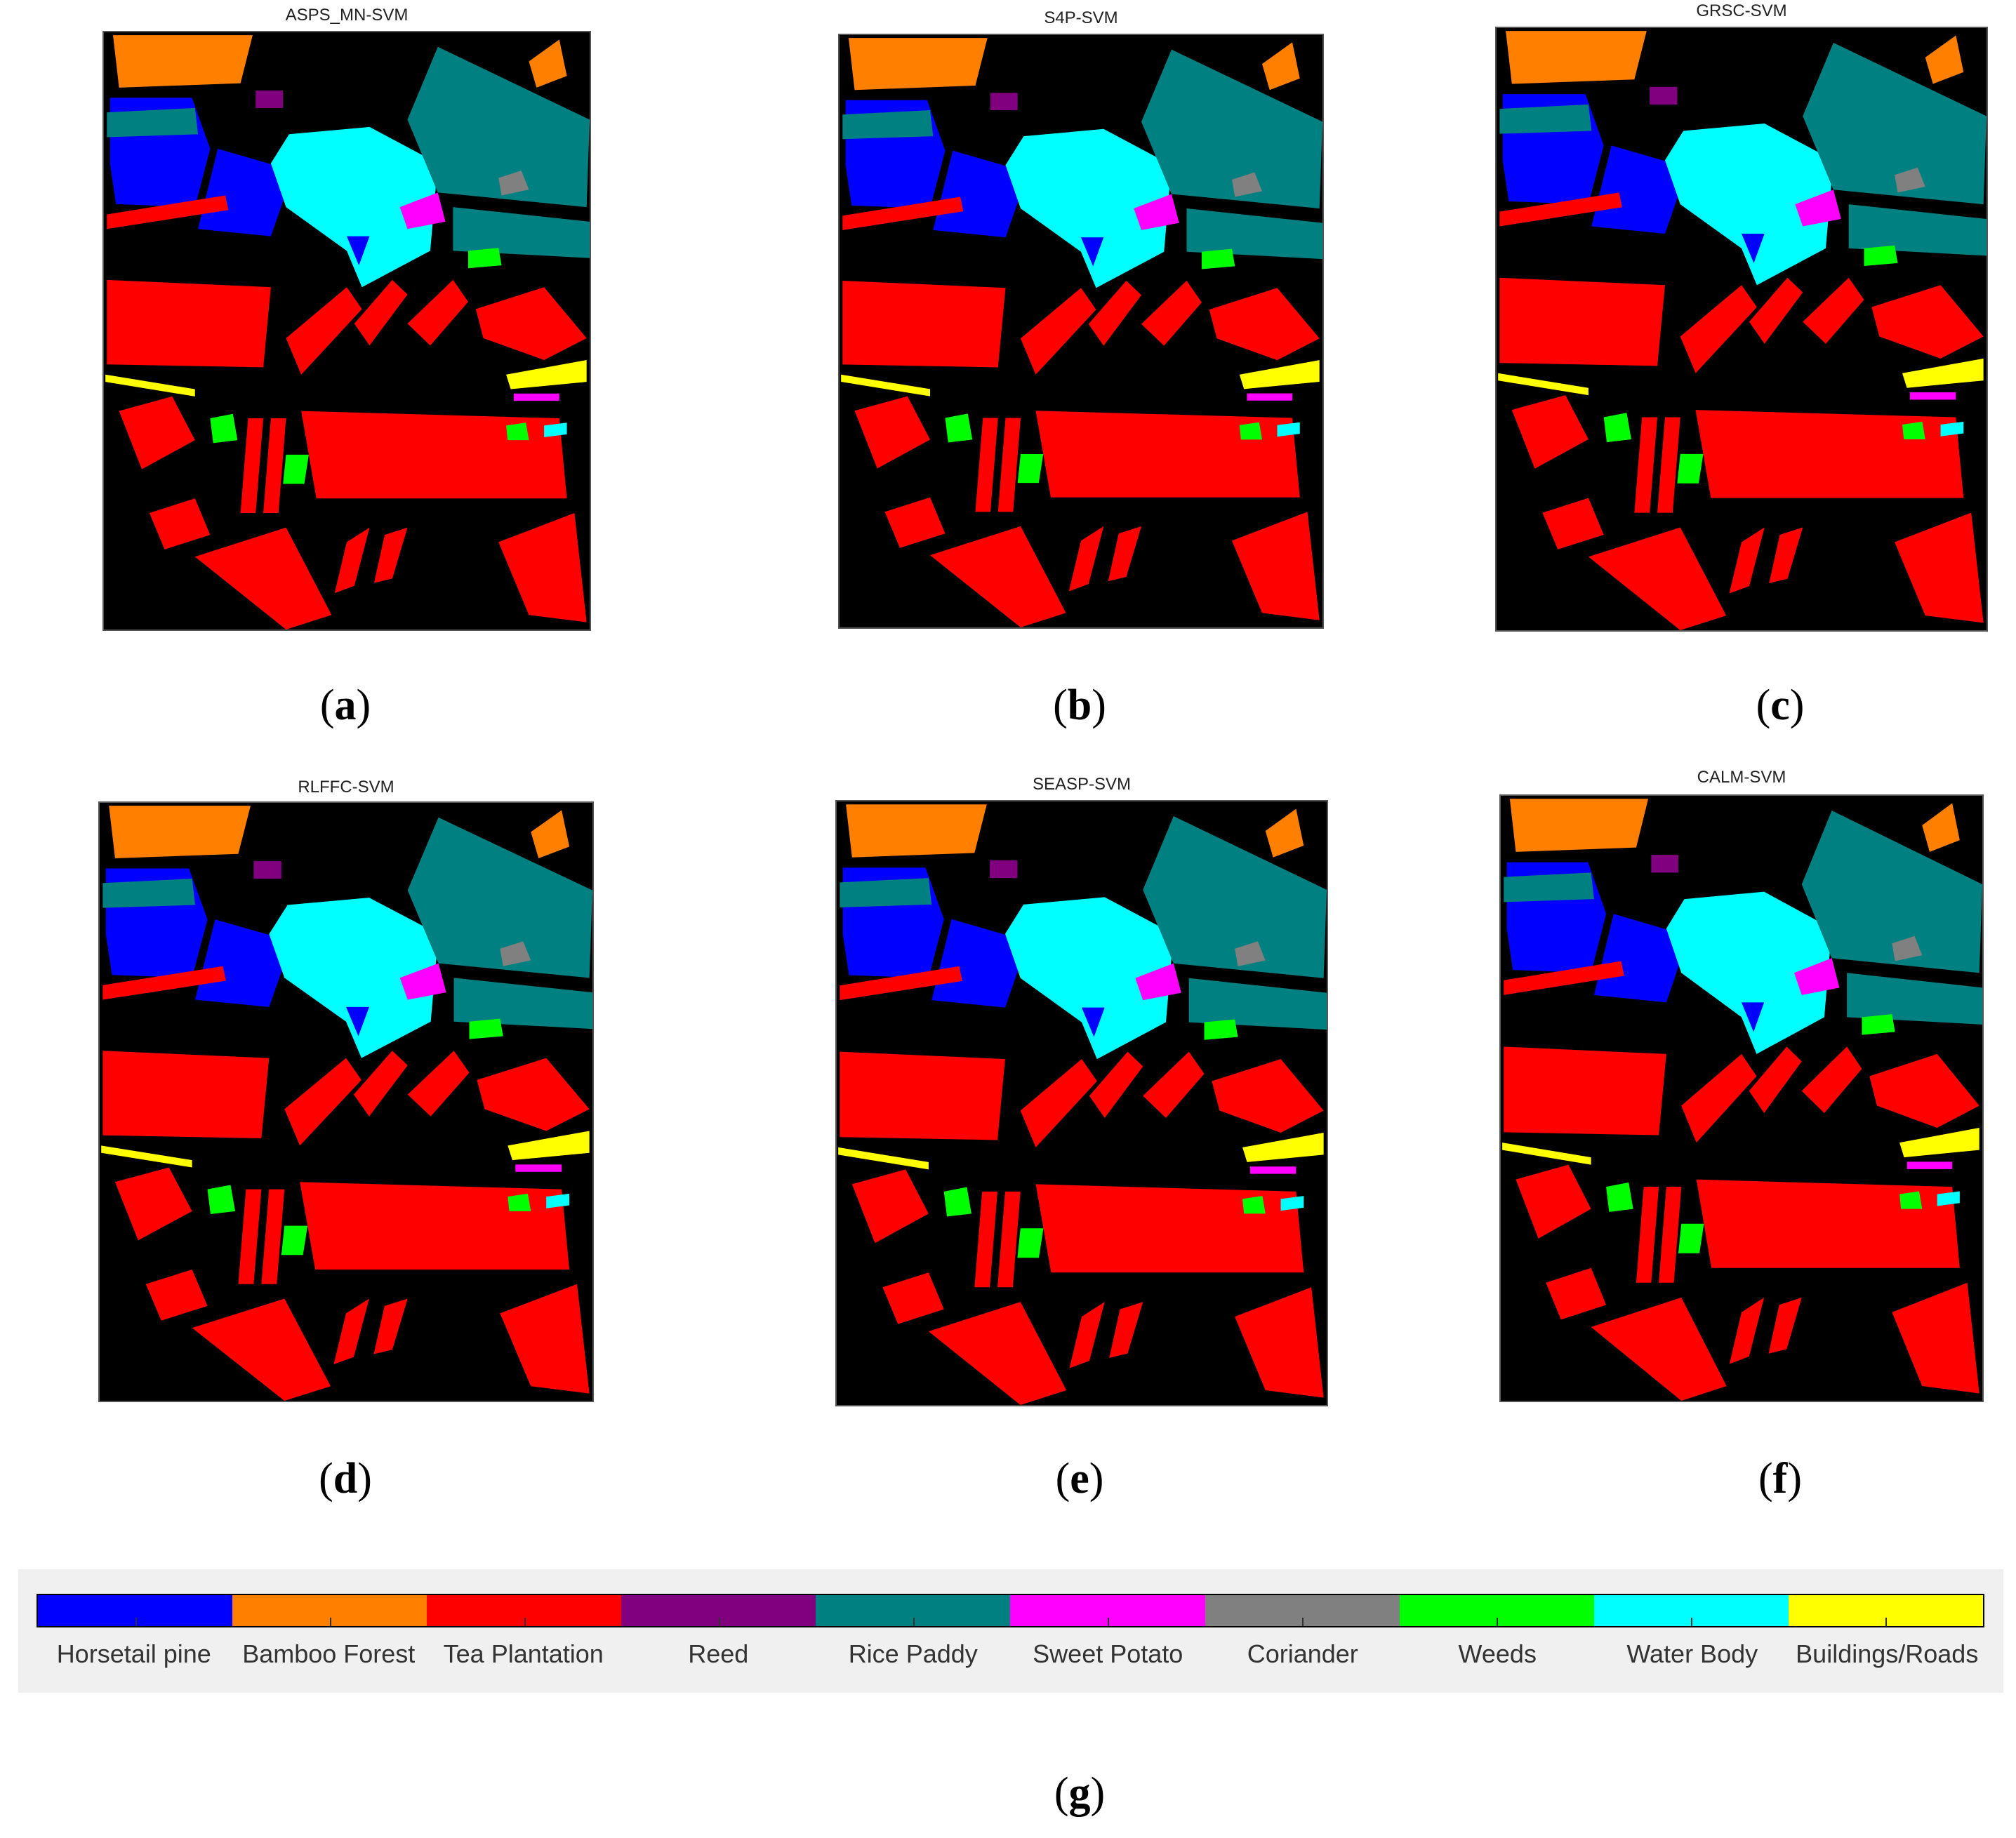  What do you see at coordinates (1741, 10) in the screenshot?
I see `panel-title: GRSC-SVM` at bounding box center [1741, 10].